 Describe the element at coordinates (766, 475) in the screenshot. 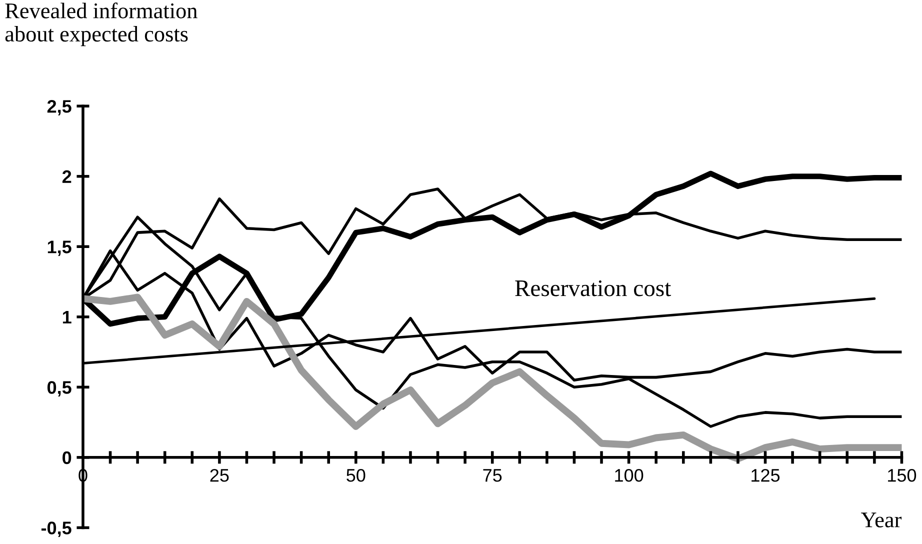

I see `x-tick-label: 125` at that location.